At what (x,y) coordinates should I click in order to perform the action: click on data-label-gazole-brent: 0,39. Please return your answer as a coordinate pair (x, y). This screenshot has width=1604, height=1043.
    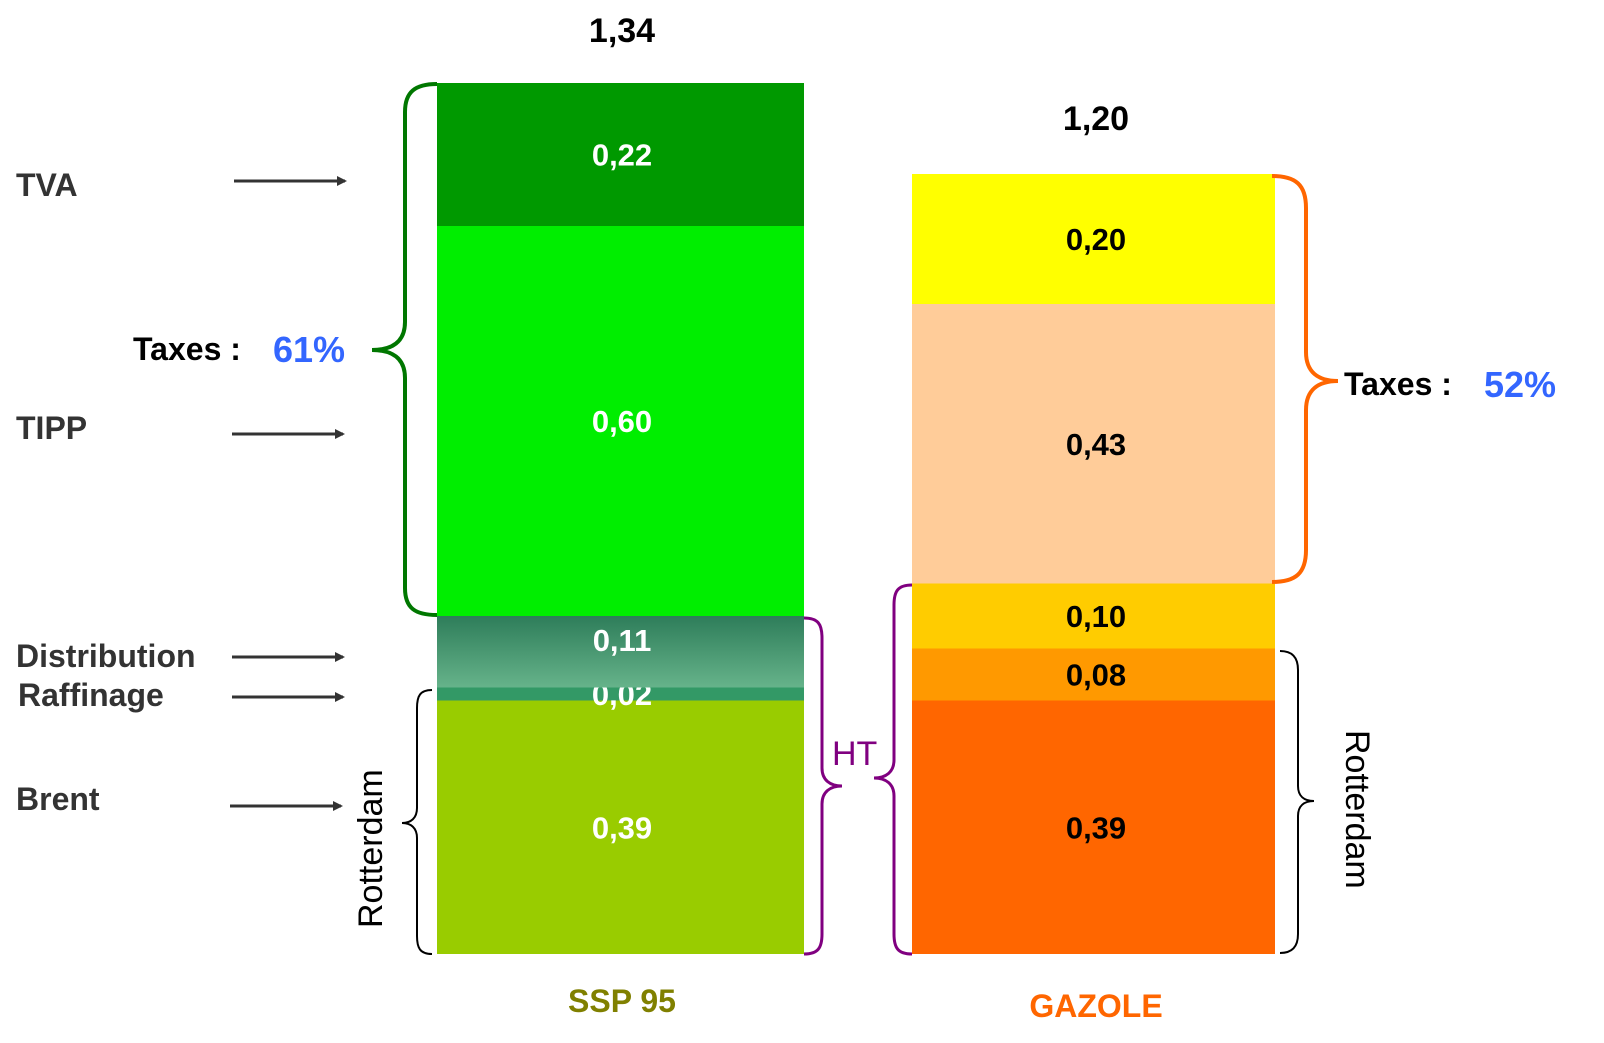
    Looking at the image, I should click on (1096, 827).